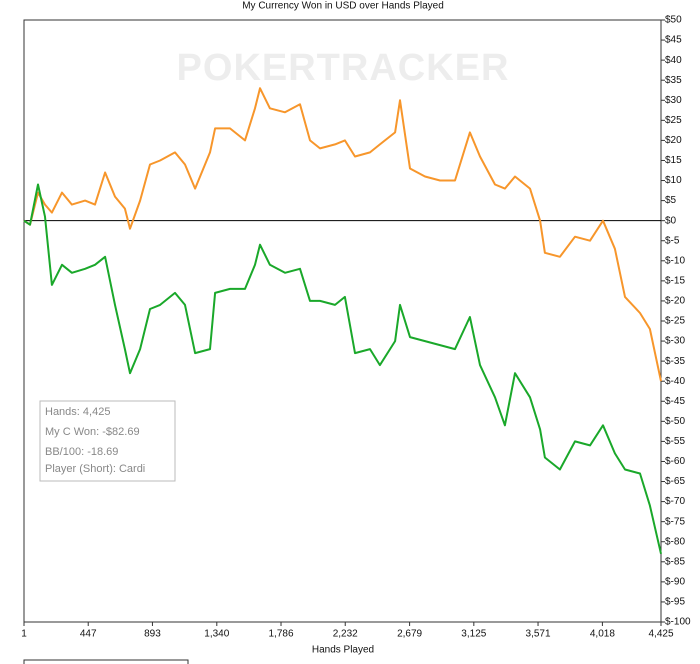 This screenshot has height=664, width=700. I want to click on y-tick-label: $-50, so click(675, 421).